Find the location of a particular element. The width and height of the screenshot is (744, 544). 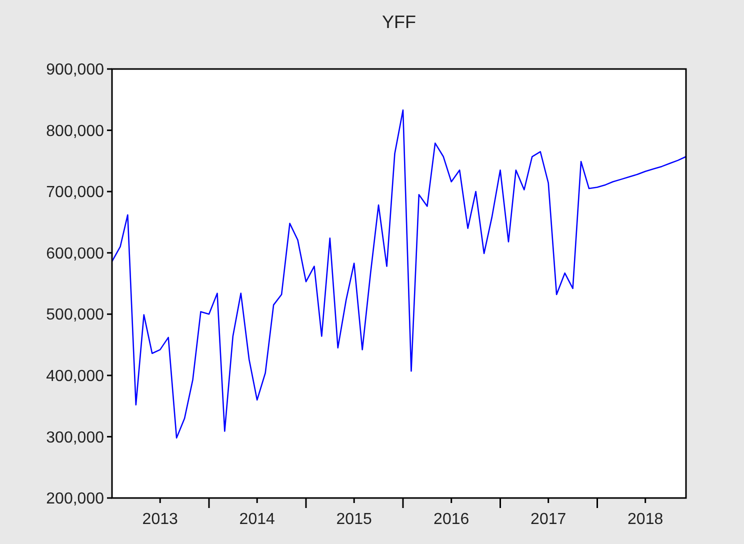

x-tick-label: 2017 is located at coordinates (548, 519).